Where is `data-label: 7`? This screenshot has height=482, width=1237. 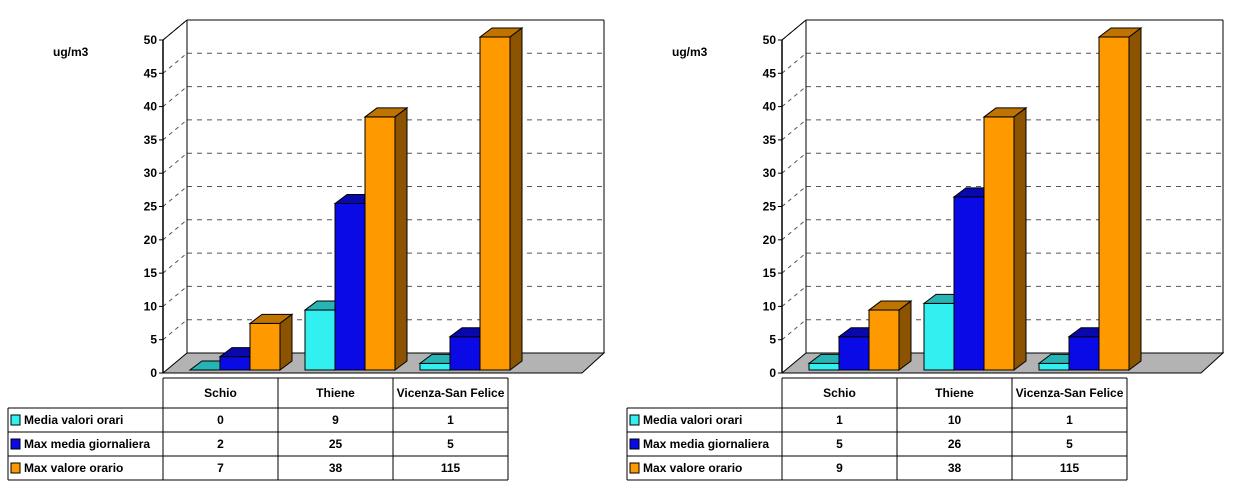 data-label: 7 is located at coordinates (220, 468).